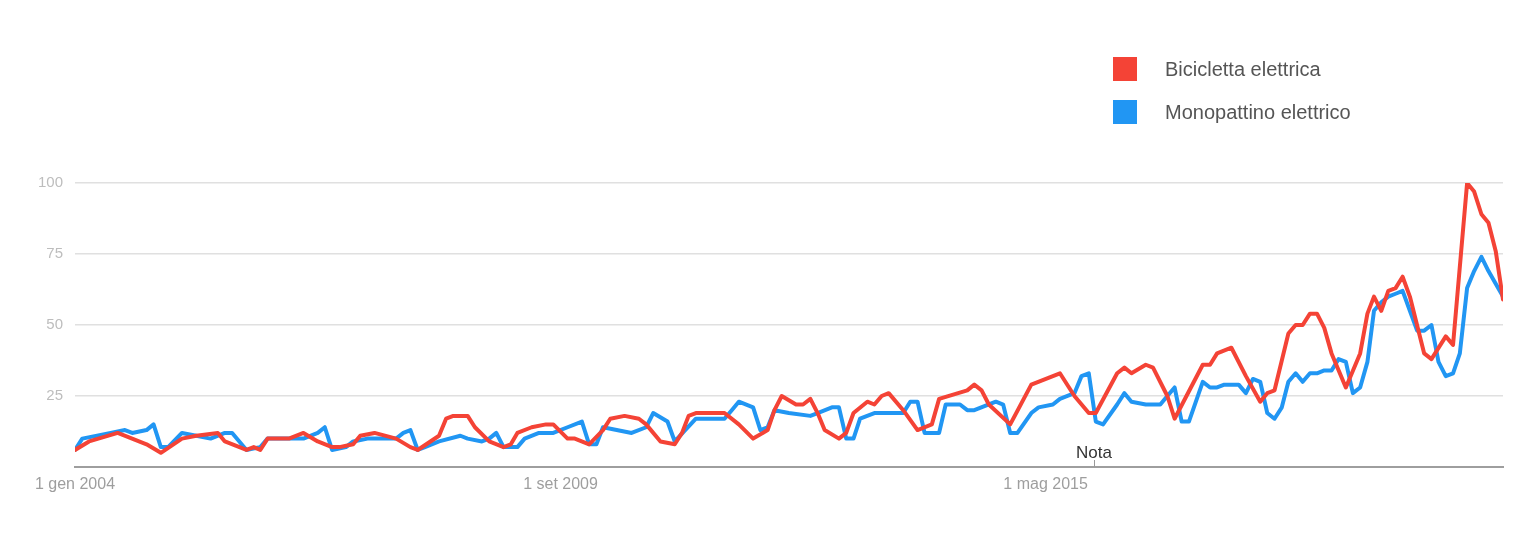 The width and height of the screenshot is (1539, 547). I want to click on y-tick-label: 75, so click(54, 253).